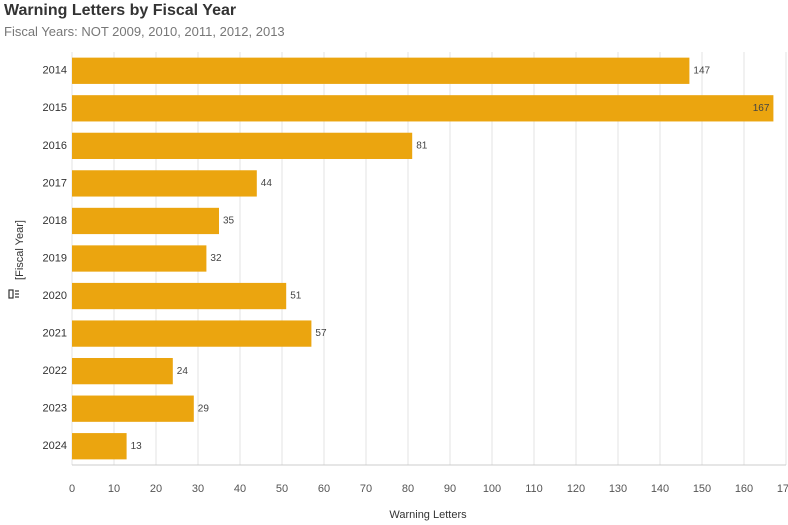 Image resolution: width=788 pixels, height=525 pixels. What do you see at coordinates (492, 489) in the screenshot?
I see `x-tick-label: 100` at bounding box center [492, 489].